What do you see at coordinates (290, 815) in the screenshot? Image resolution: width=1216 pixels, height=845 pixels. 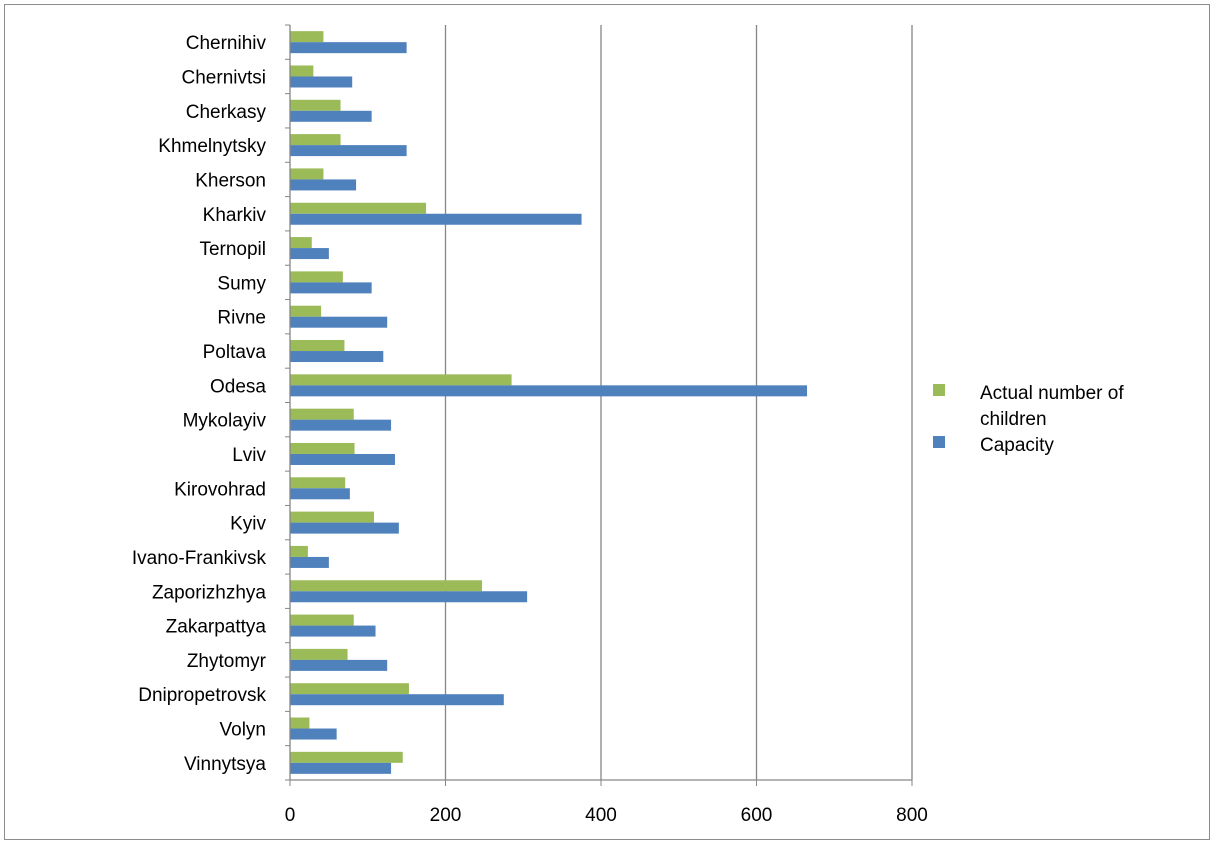 I see `x-tick-label: 0` at bounding box center [290, 815].